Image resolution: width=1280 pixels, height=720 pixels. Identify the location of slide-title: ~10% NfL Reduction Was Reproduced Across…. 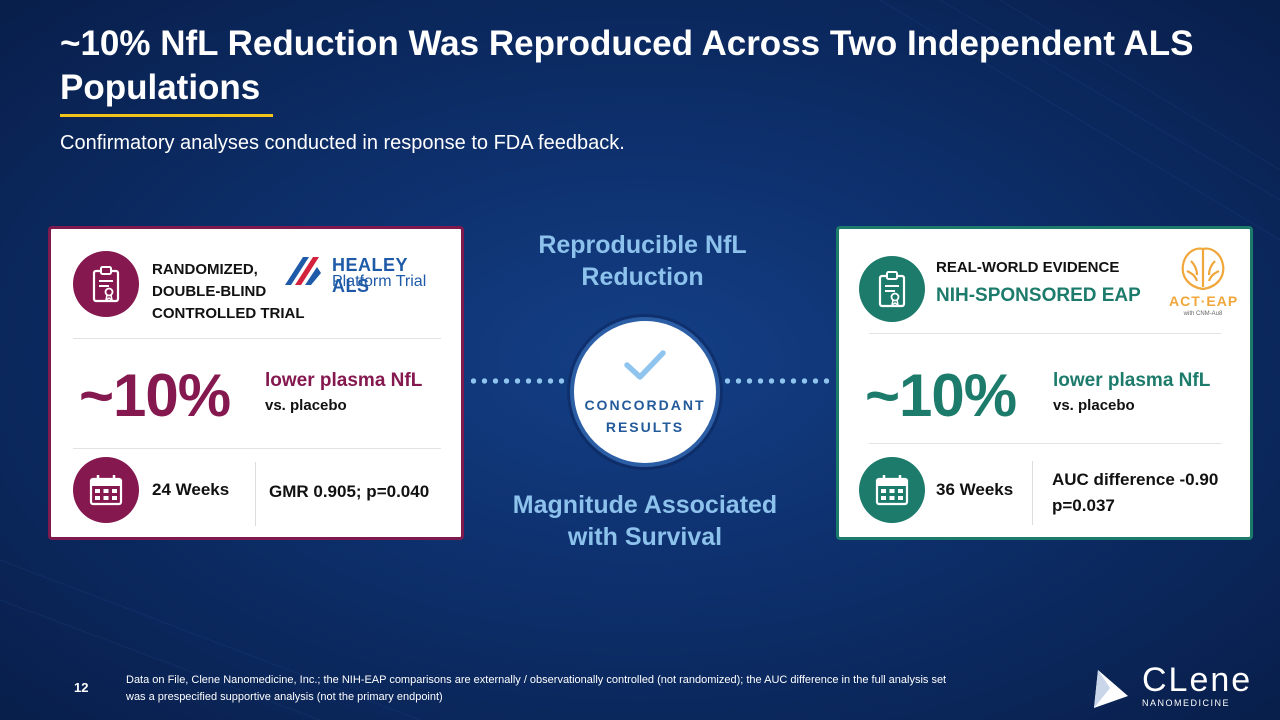
(627, 65).